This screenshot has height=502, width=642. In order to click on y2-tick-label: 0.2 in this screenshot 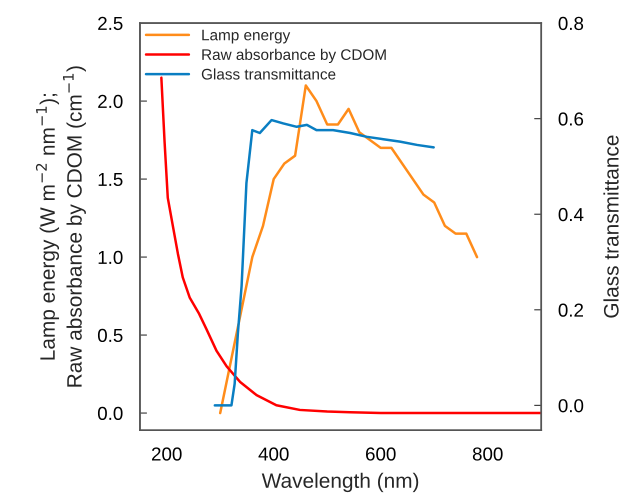, I will do `click(570, 310)`.